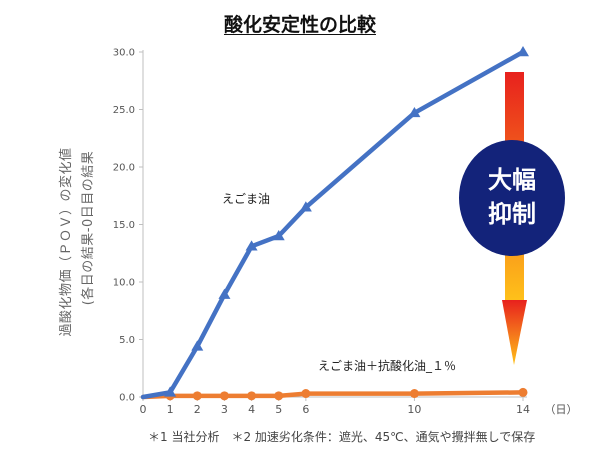  I want to click on y-axis-label-line1: 過酸化物価（ＰＯＶ）の変化値, so click(66, 241).